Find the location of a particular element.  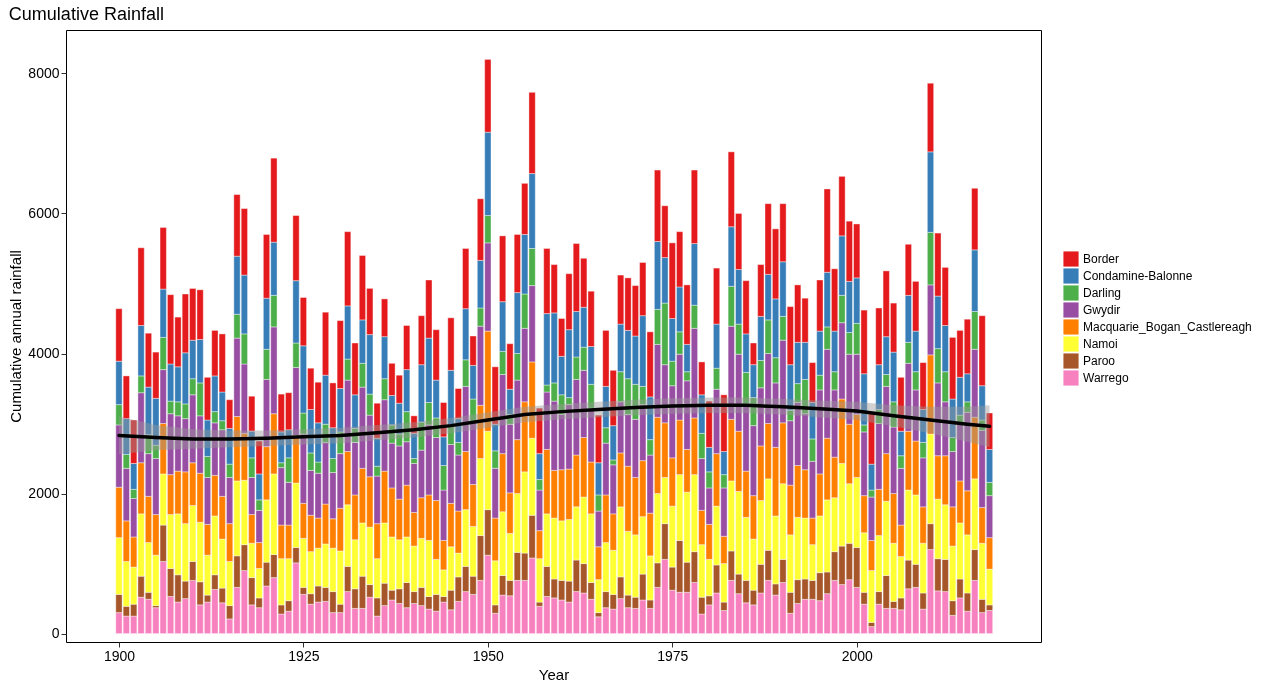

legend-label: Paroo is located at coordinates (1099, 361).